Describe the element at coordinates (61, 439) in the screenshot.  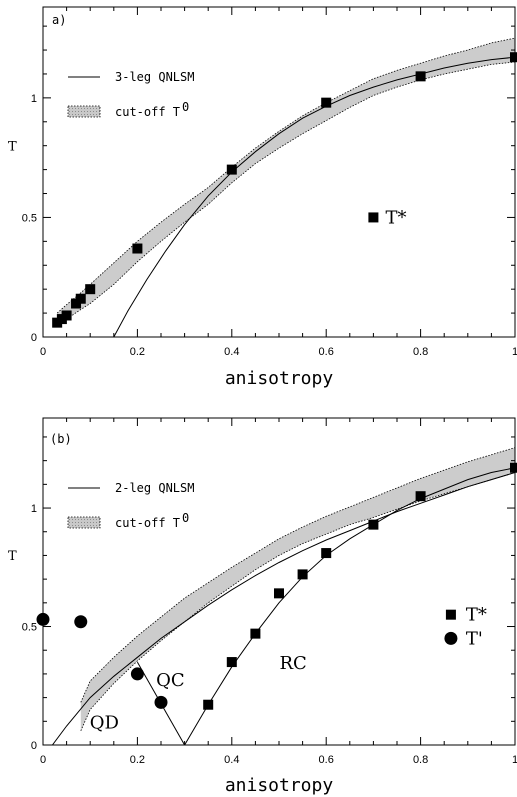
I see `panel-label: (b)` at that location.